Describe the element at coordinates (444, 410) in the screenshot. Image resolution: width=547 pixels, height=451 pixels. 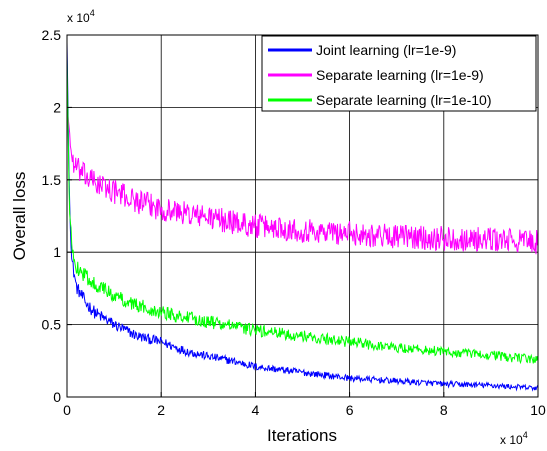
I see `x-tick-label: 8` at that location.